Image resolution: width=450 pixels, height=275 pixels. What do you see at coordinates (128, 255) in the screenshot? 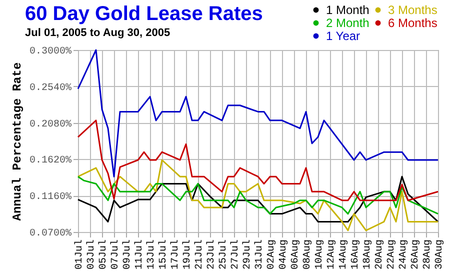
I see `x-tick-label: 09Jul` at bounding box center [128, 255].